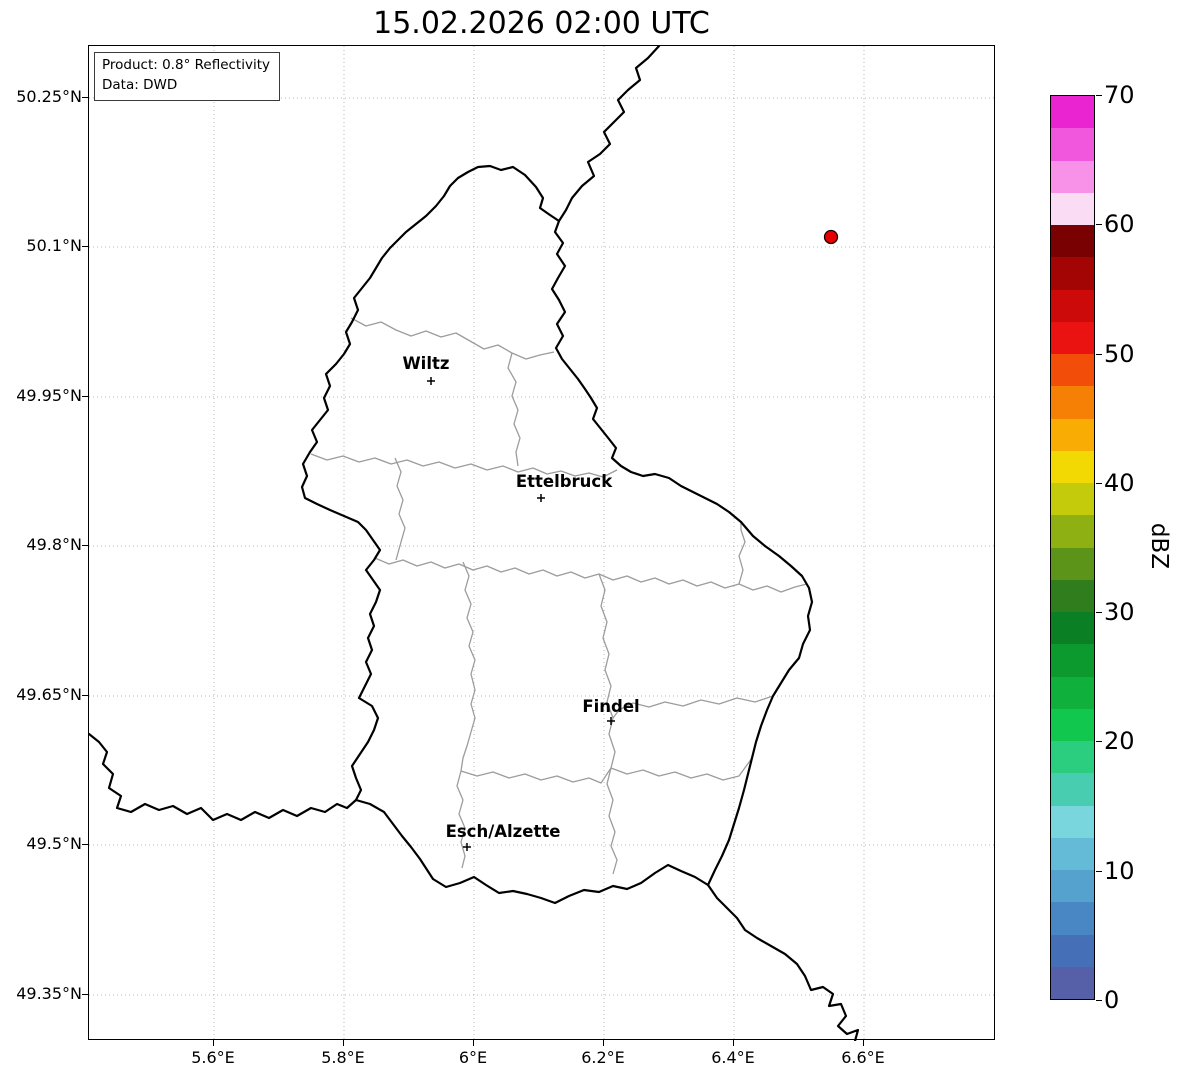  What do you see at coordinates (733, 1057) in the screenshot?
I see `x-tick-label: 6.4°E` at bounding box center [733, 1057].